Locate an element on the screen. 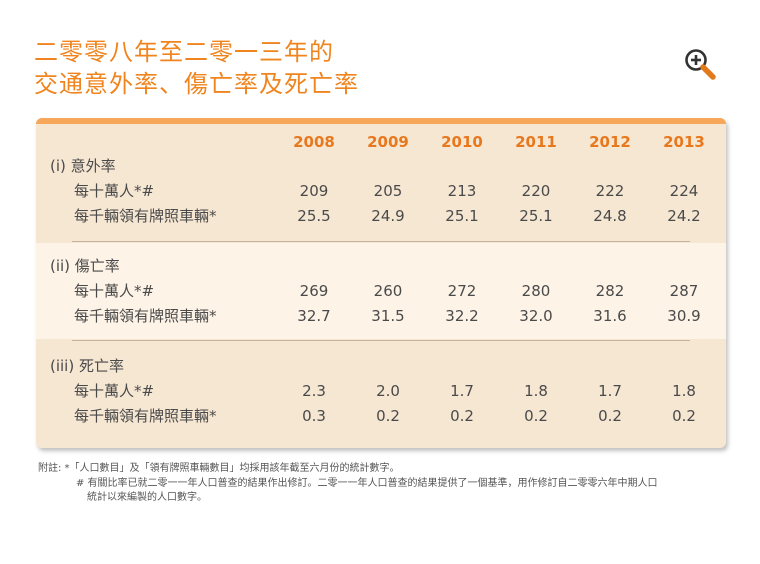 The image size is (760, 564). table-cell: 209 is located at coordinates (314, 191).